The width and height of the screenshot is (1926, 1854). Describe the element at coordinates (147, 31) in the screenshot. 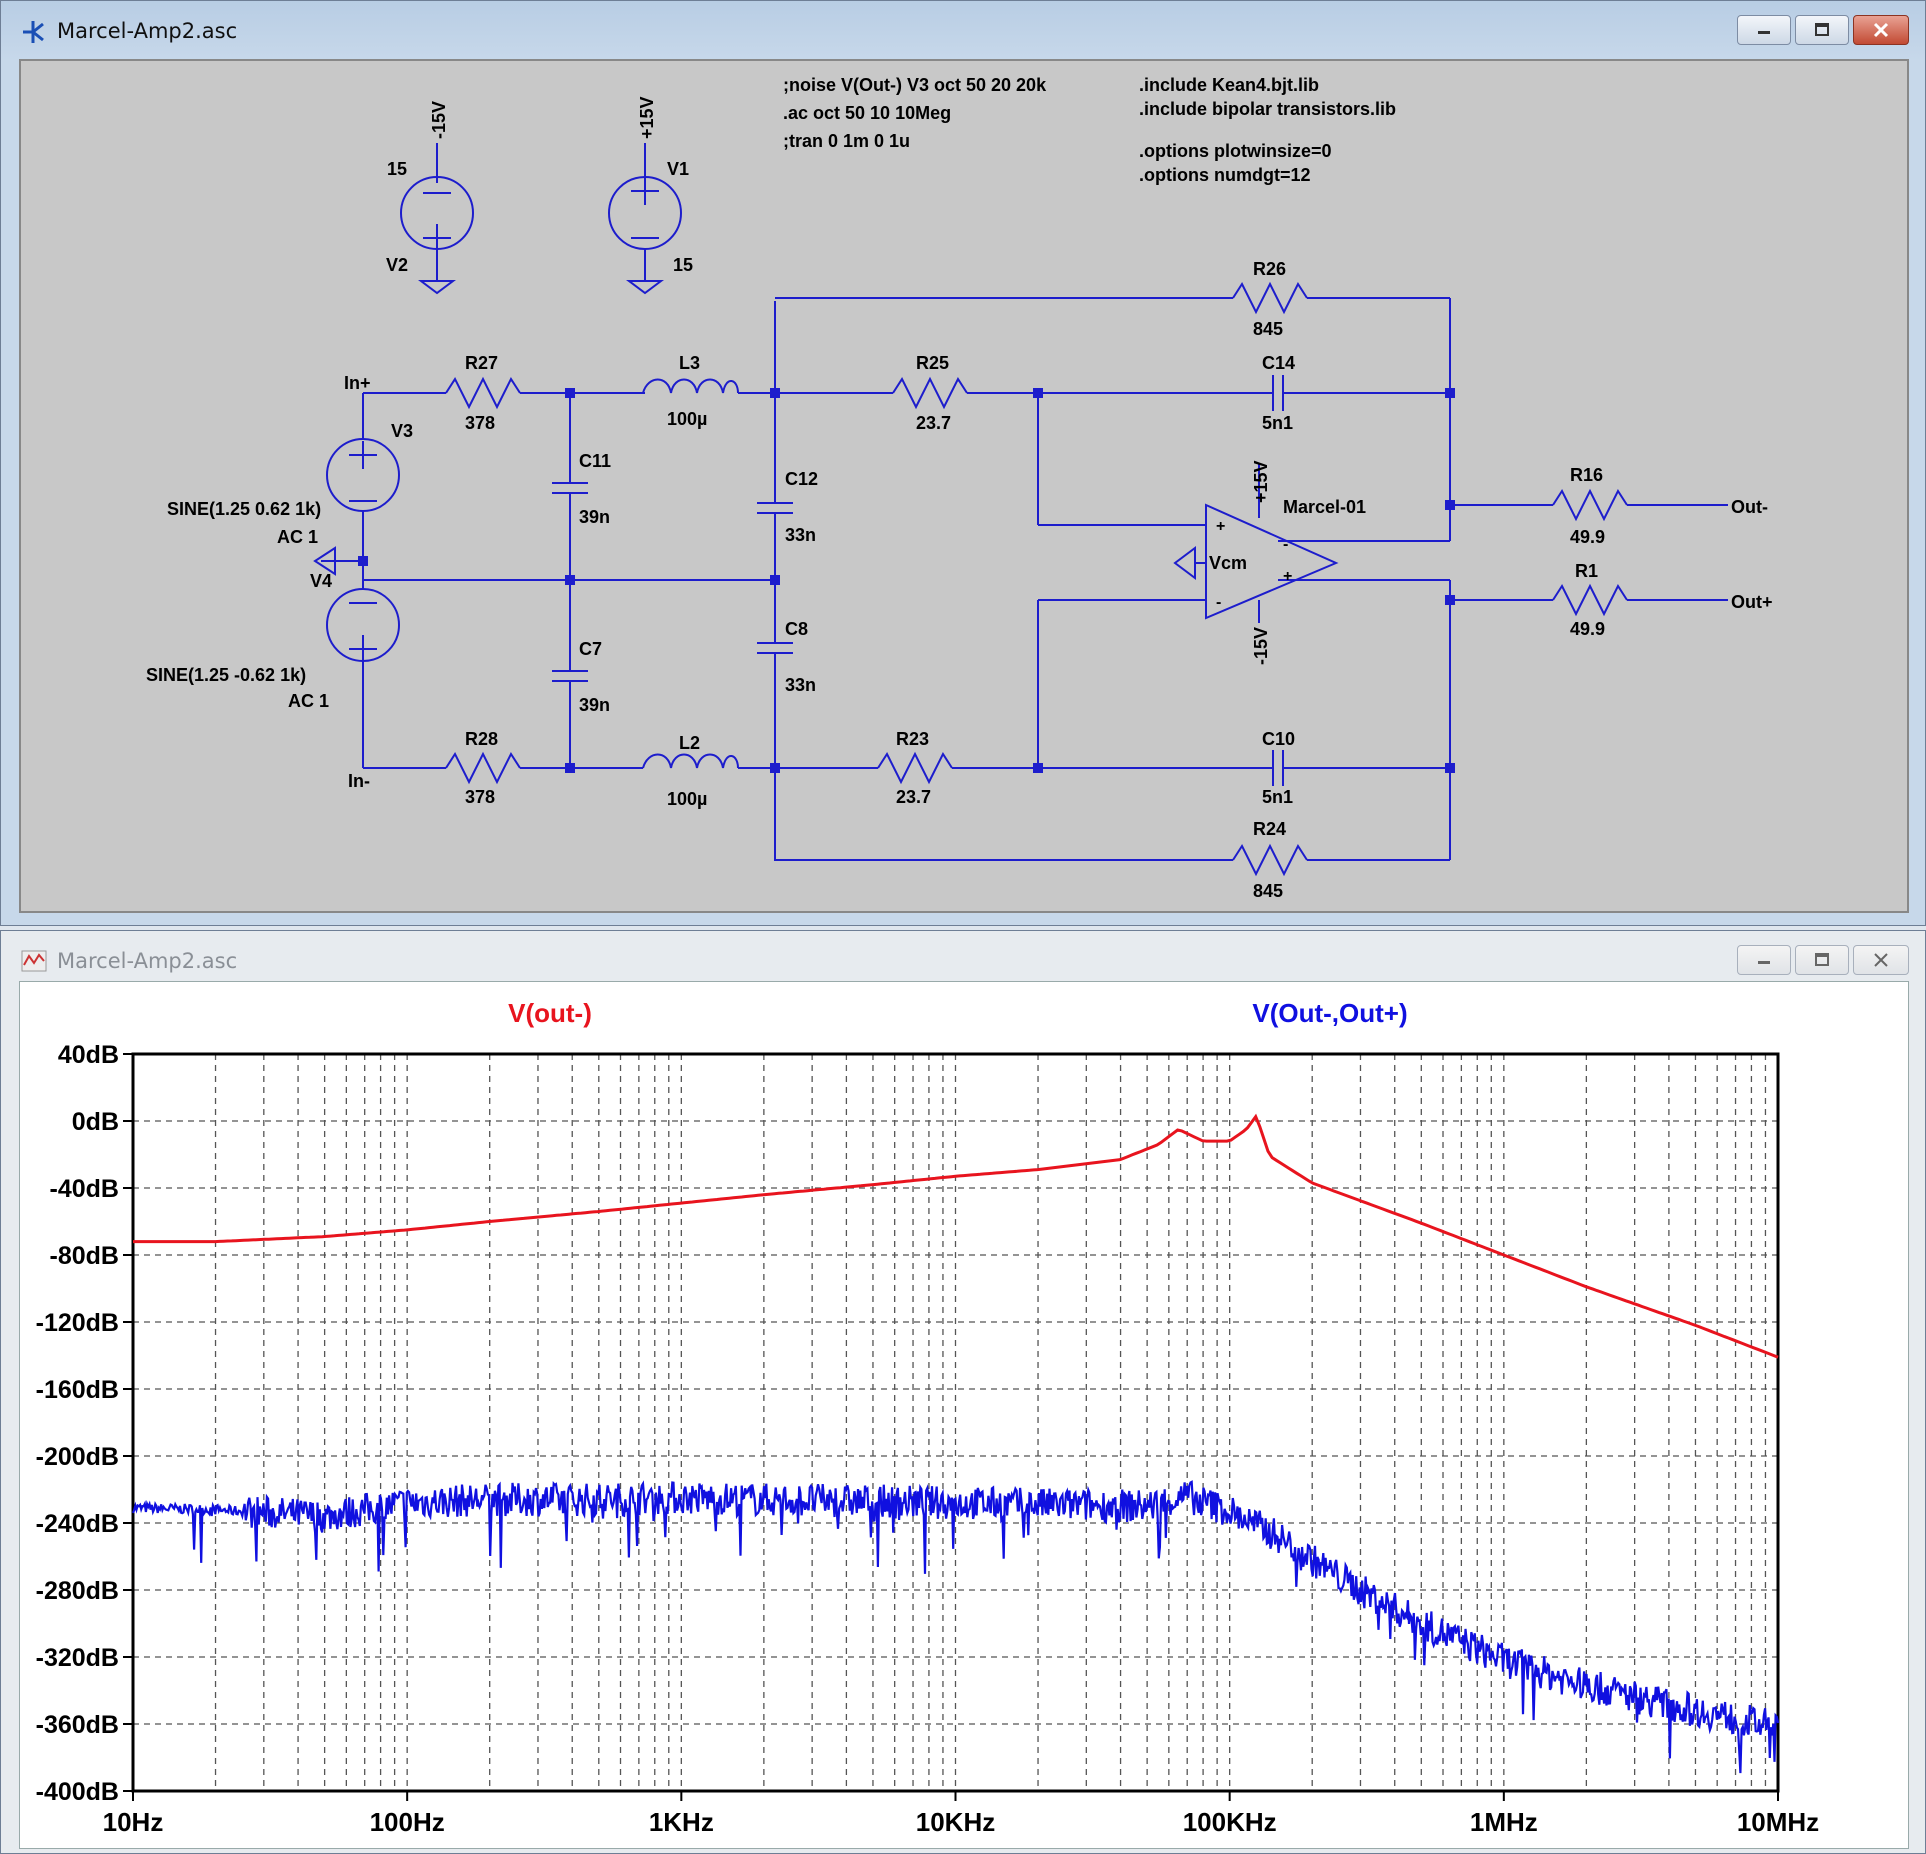

I see `schematic-window-title: Marcel-Amp2.asc` at that location.